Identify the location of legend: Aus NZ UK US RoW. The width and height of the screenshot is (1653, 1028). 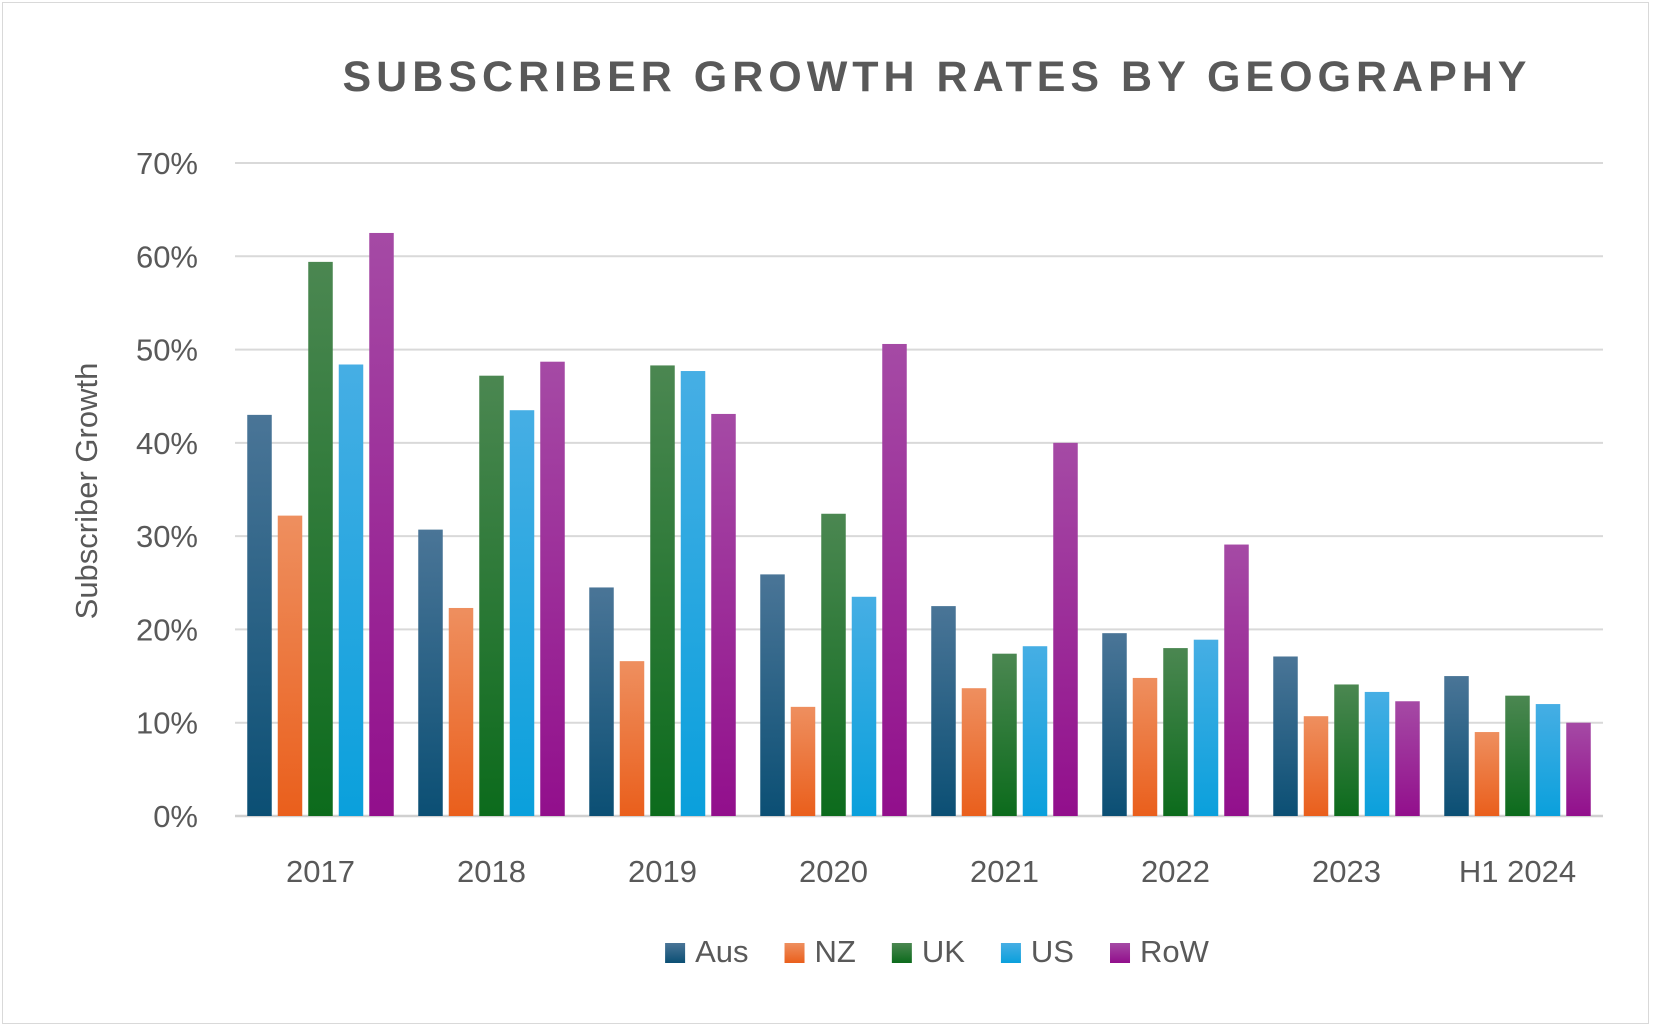
(937, 951).